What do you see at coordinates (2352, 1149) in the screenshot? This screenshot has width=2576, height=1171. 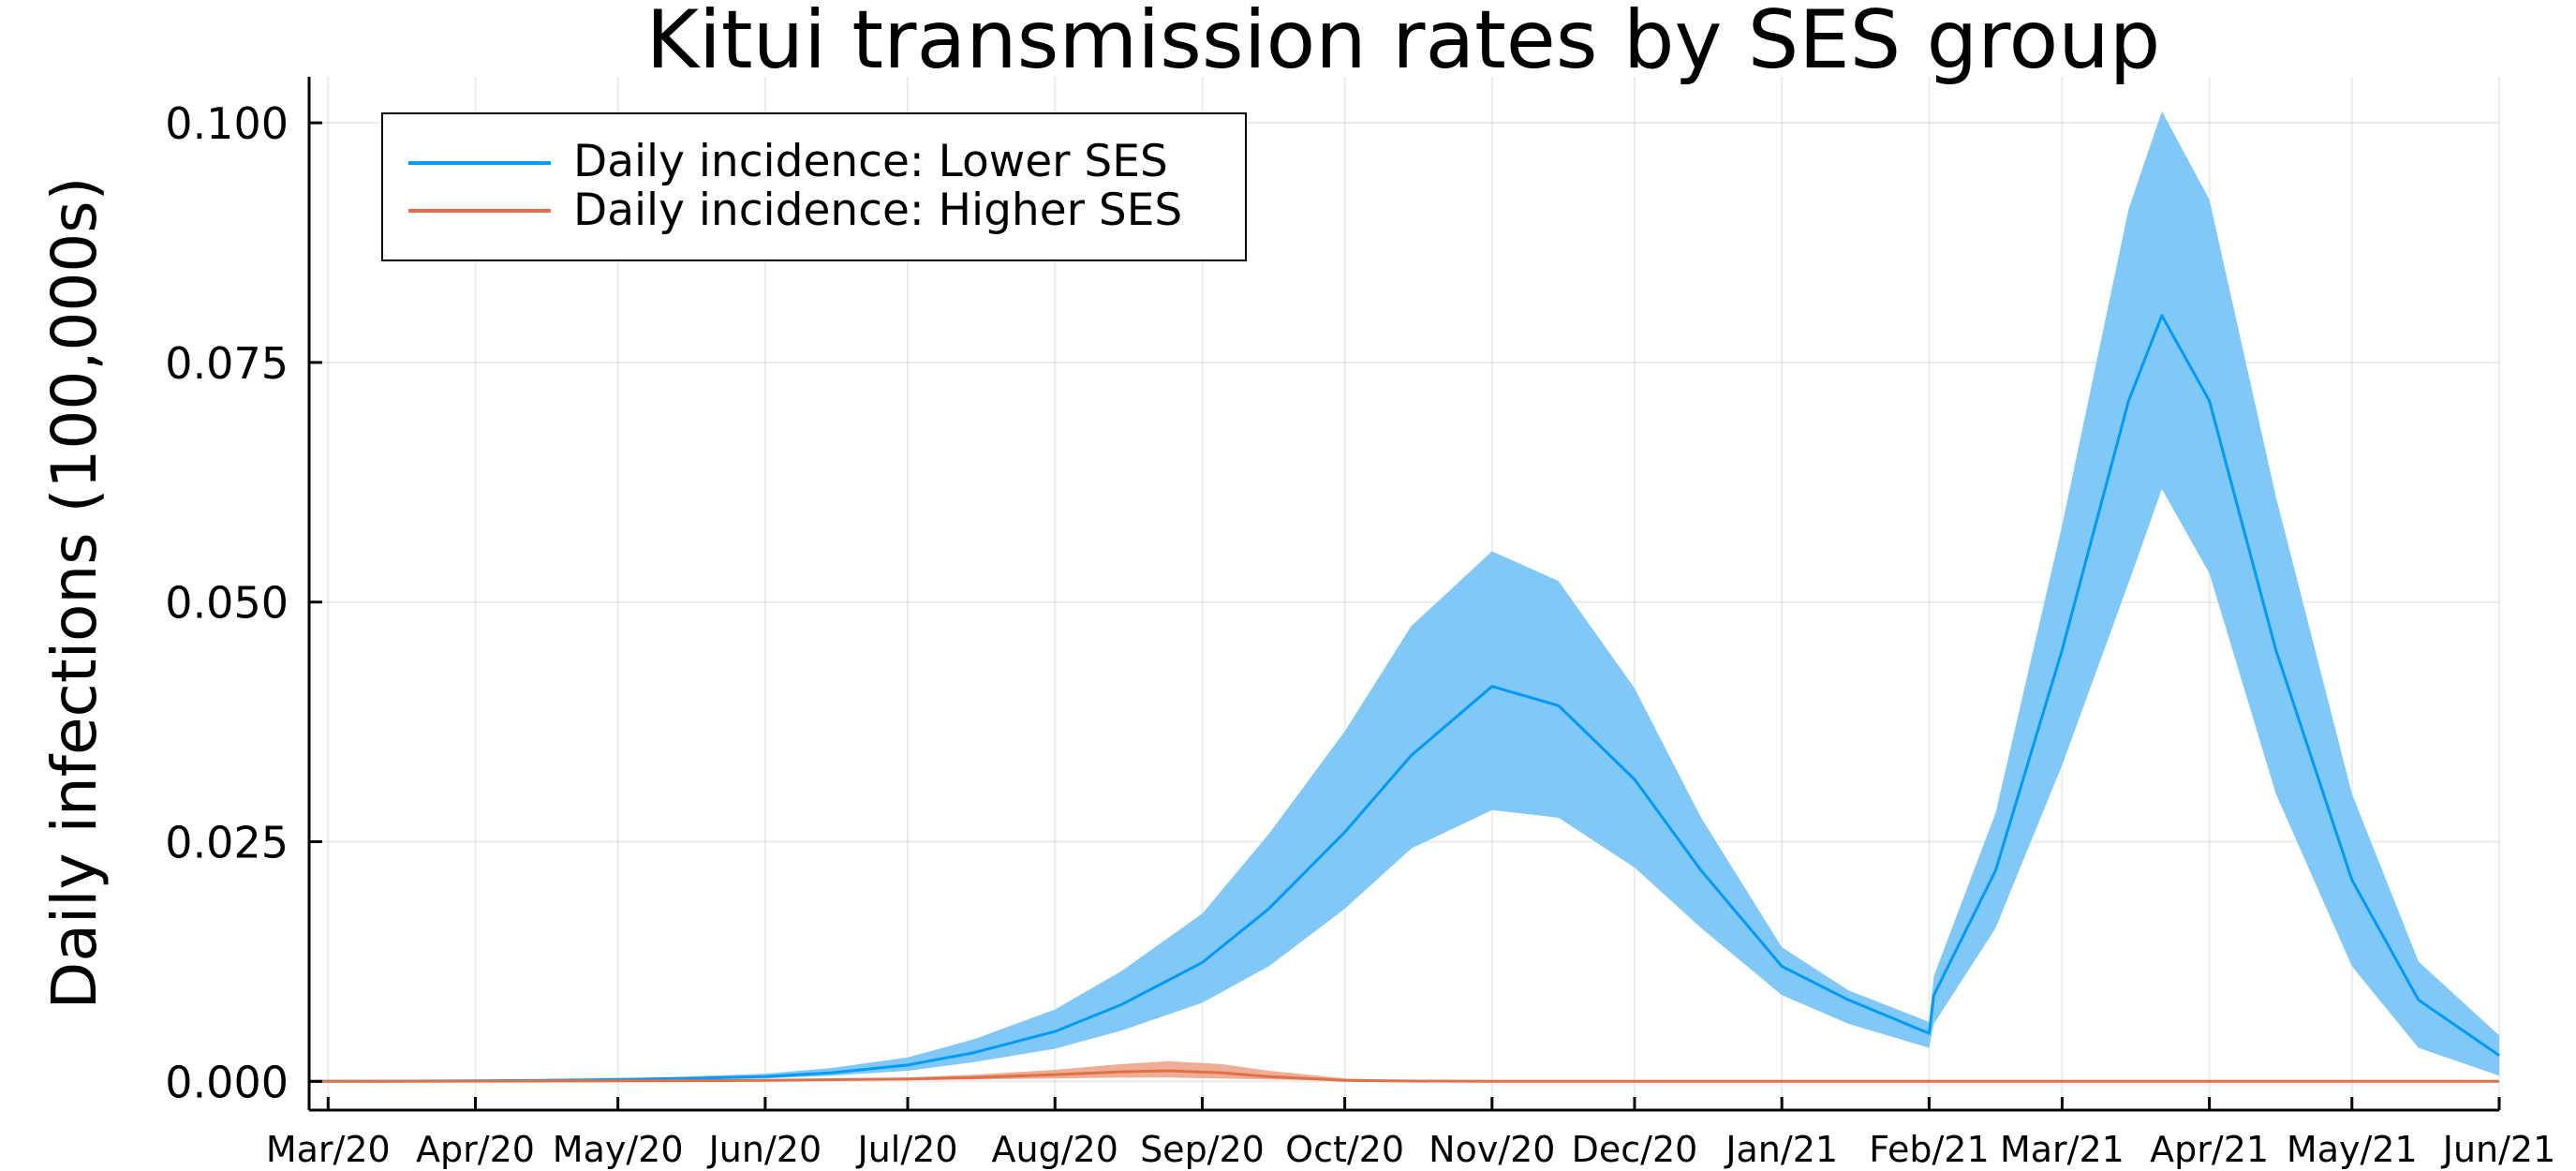 I see `x-tick-label: May/21` at bounding box center [2352, 1149].